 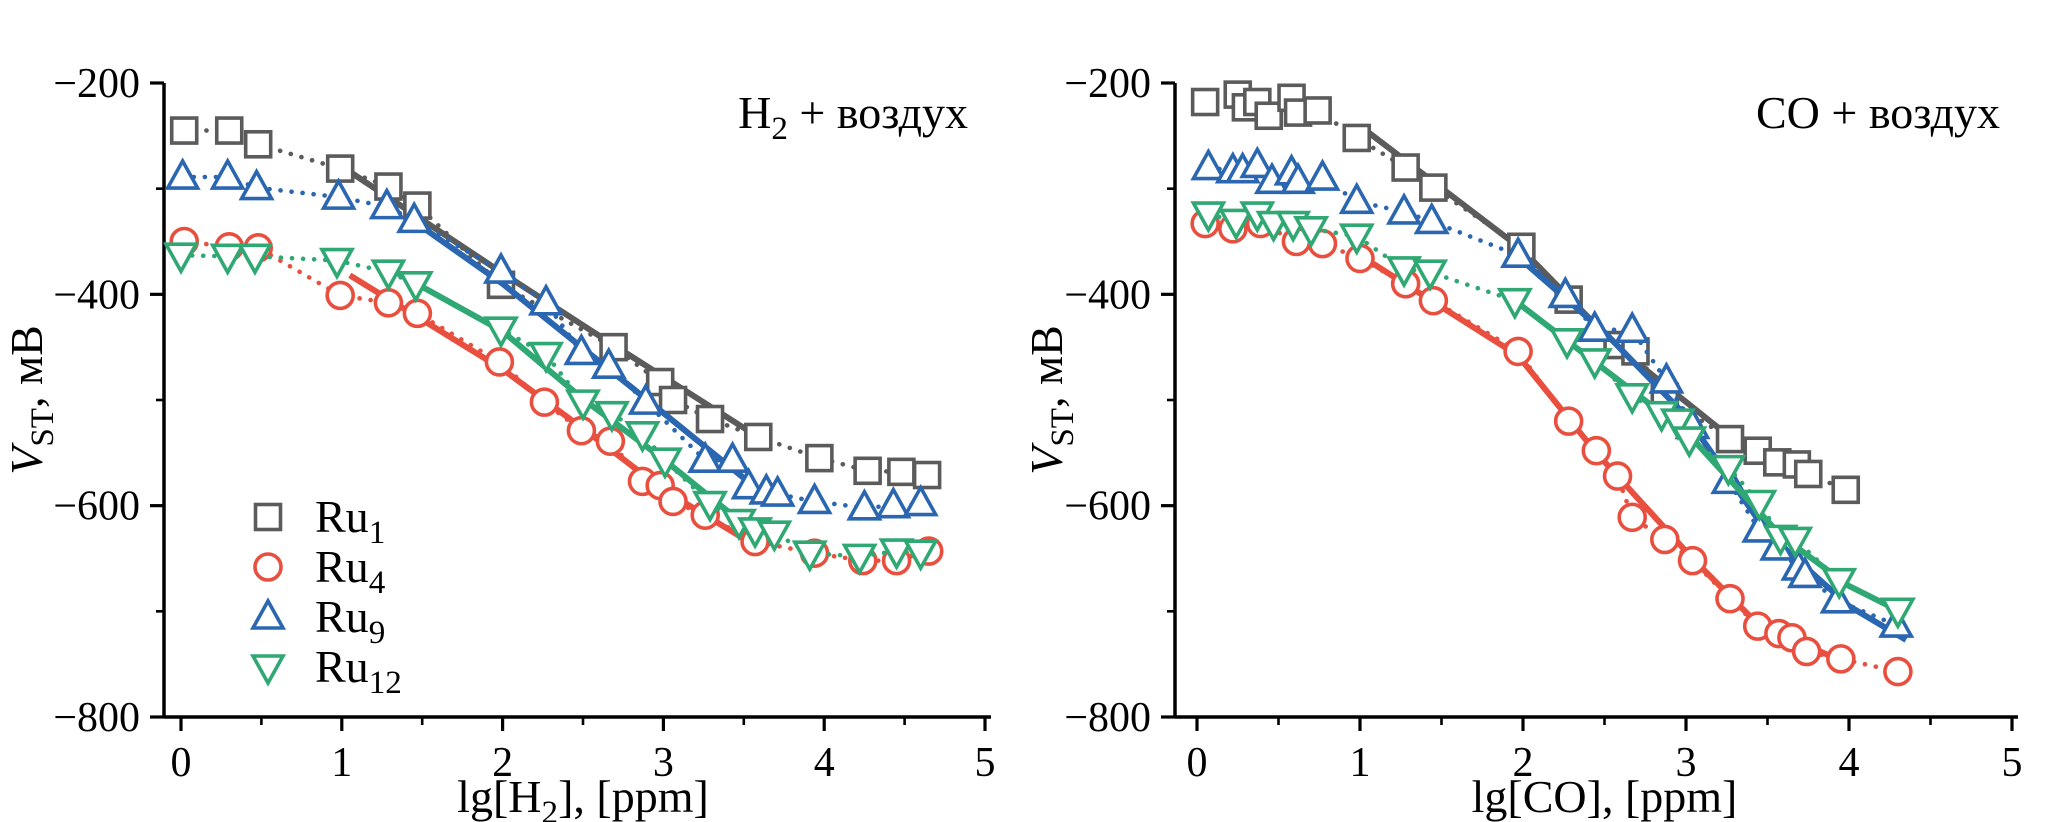 What do you see at coordinates (1605, 796) in the screenshot?
I see `x-axis-title: lg[CO], [ppm]` at bounding box center [1605, 796].